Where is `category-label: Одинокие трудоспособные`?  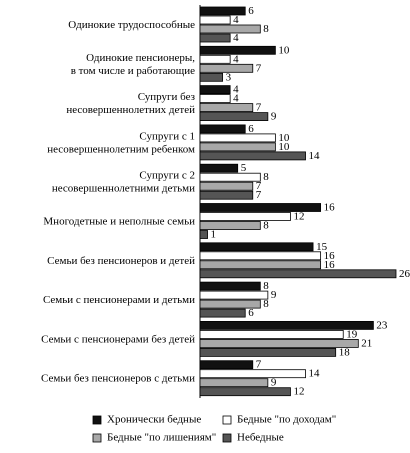
category-label: Одинокие трудоспособные is located at coordinates (131, 25).